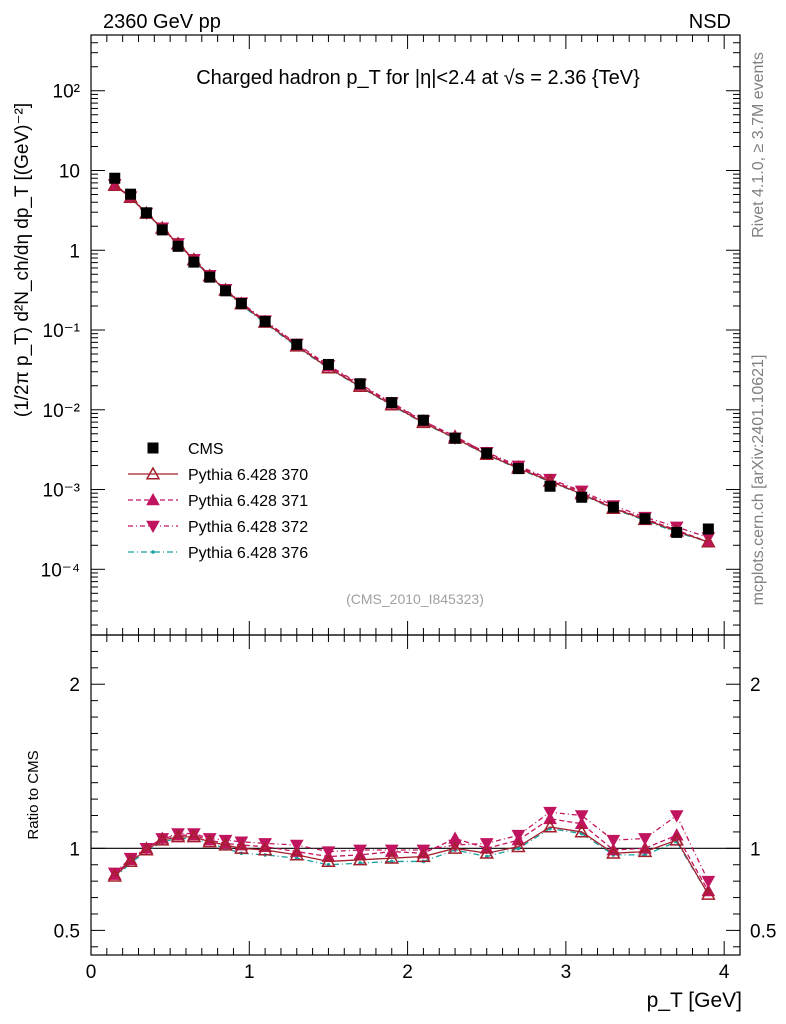  Describe the element at coordinates (66, 92) in the screenshot. I see `main-y-tick-label: 10²` at that location.